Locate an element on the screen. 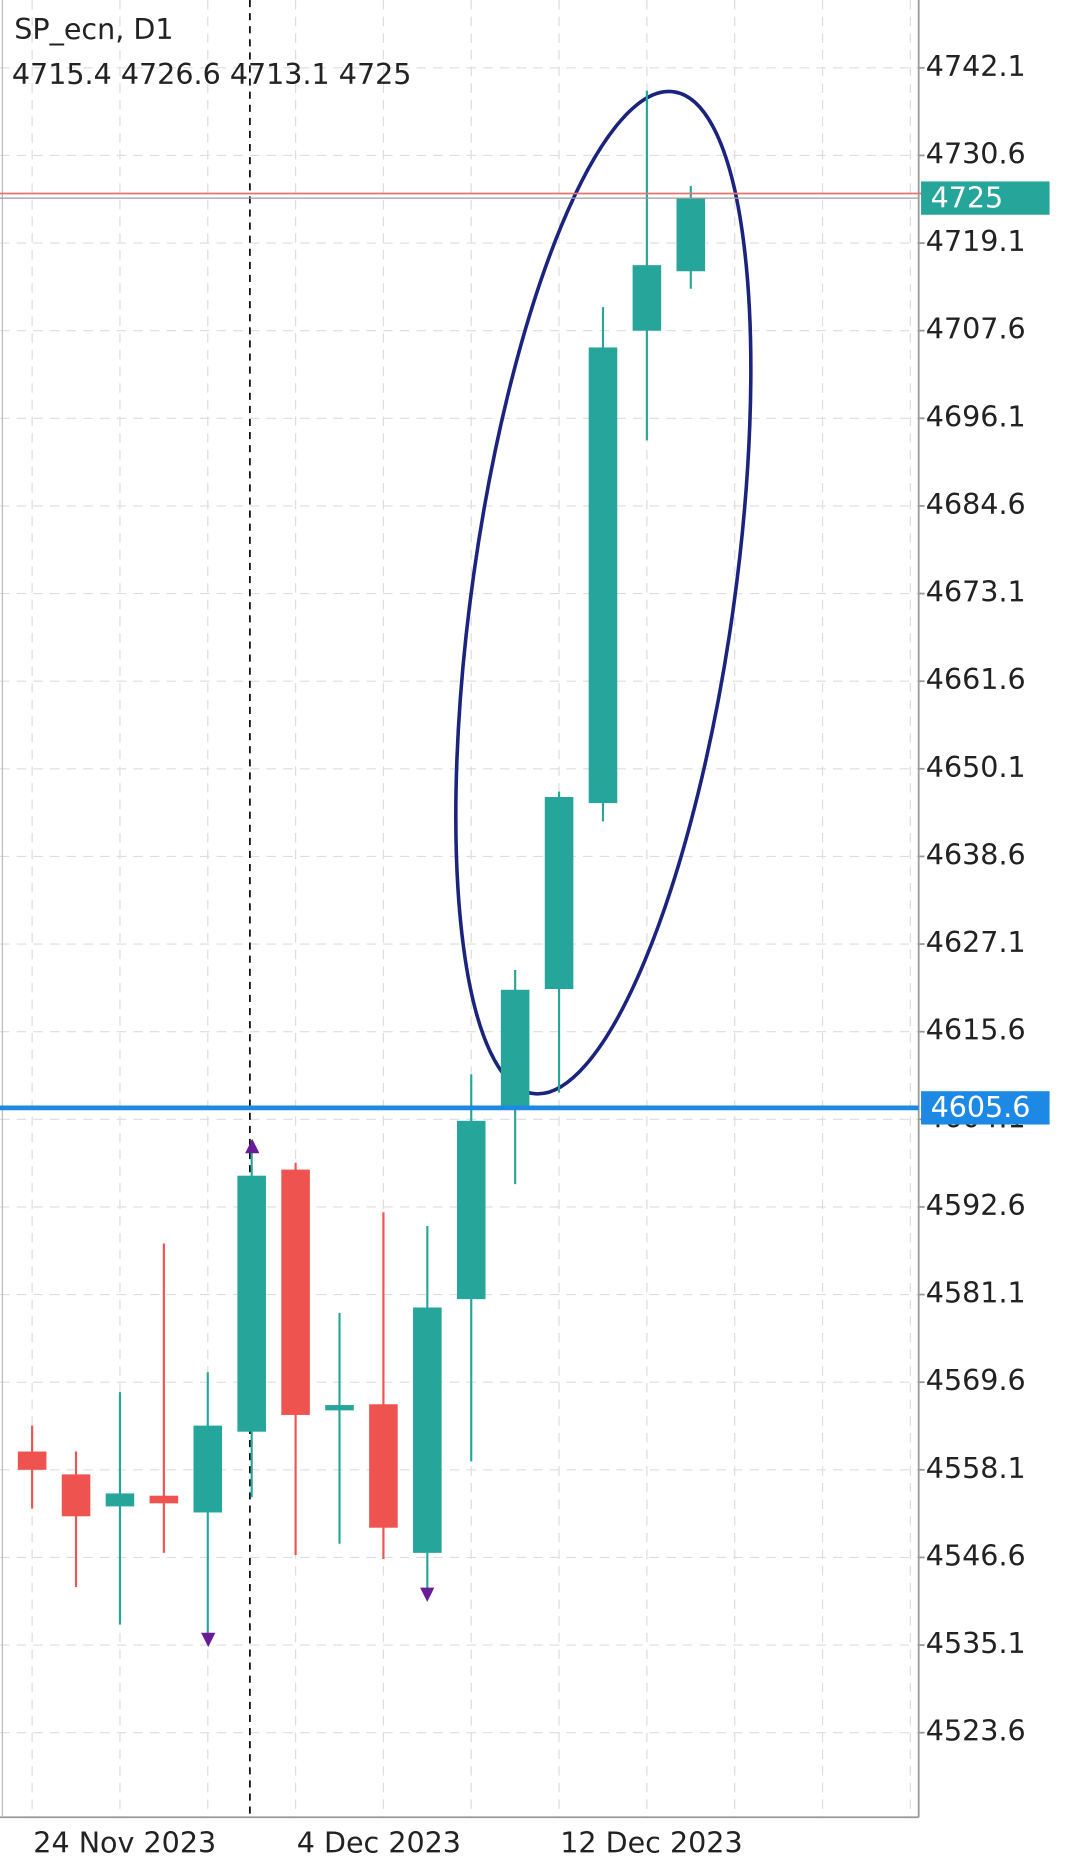 Image resolution: width=1071 pixels, height=1872 pixels. y-tick-label: 4581.1 is located at coordinates (976, 1293).